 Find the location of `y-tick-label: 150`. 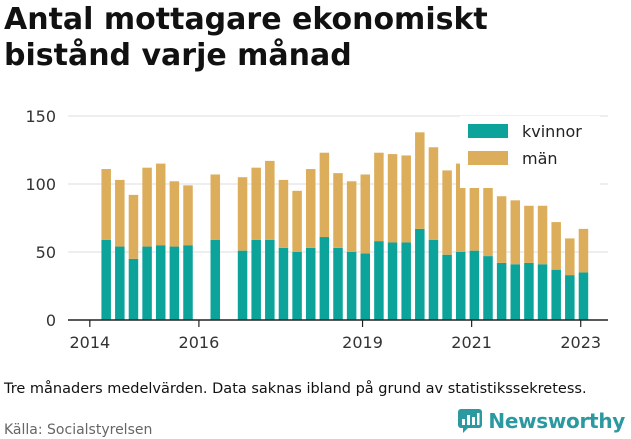

y-tick-label: 150 is located at coordinates (40, 116).